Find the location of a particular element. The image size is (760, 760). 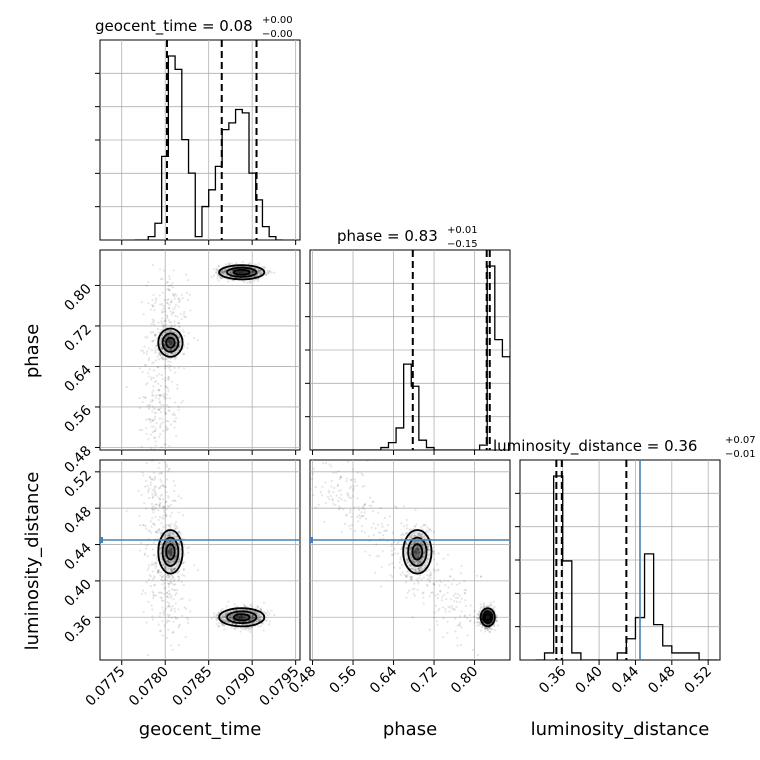

density-blob is located at coordinates (170, 342).